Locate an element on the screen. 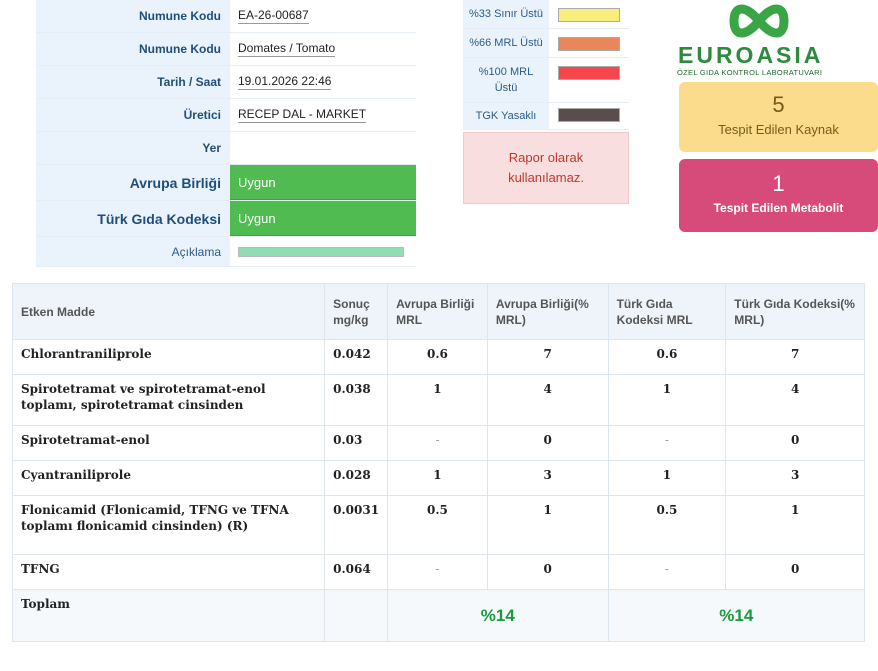 This screenshot has height=671, width=878. date-row: Tarih / Saat 19.01.2026 22:46 is located at coordinates (226, 82).